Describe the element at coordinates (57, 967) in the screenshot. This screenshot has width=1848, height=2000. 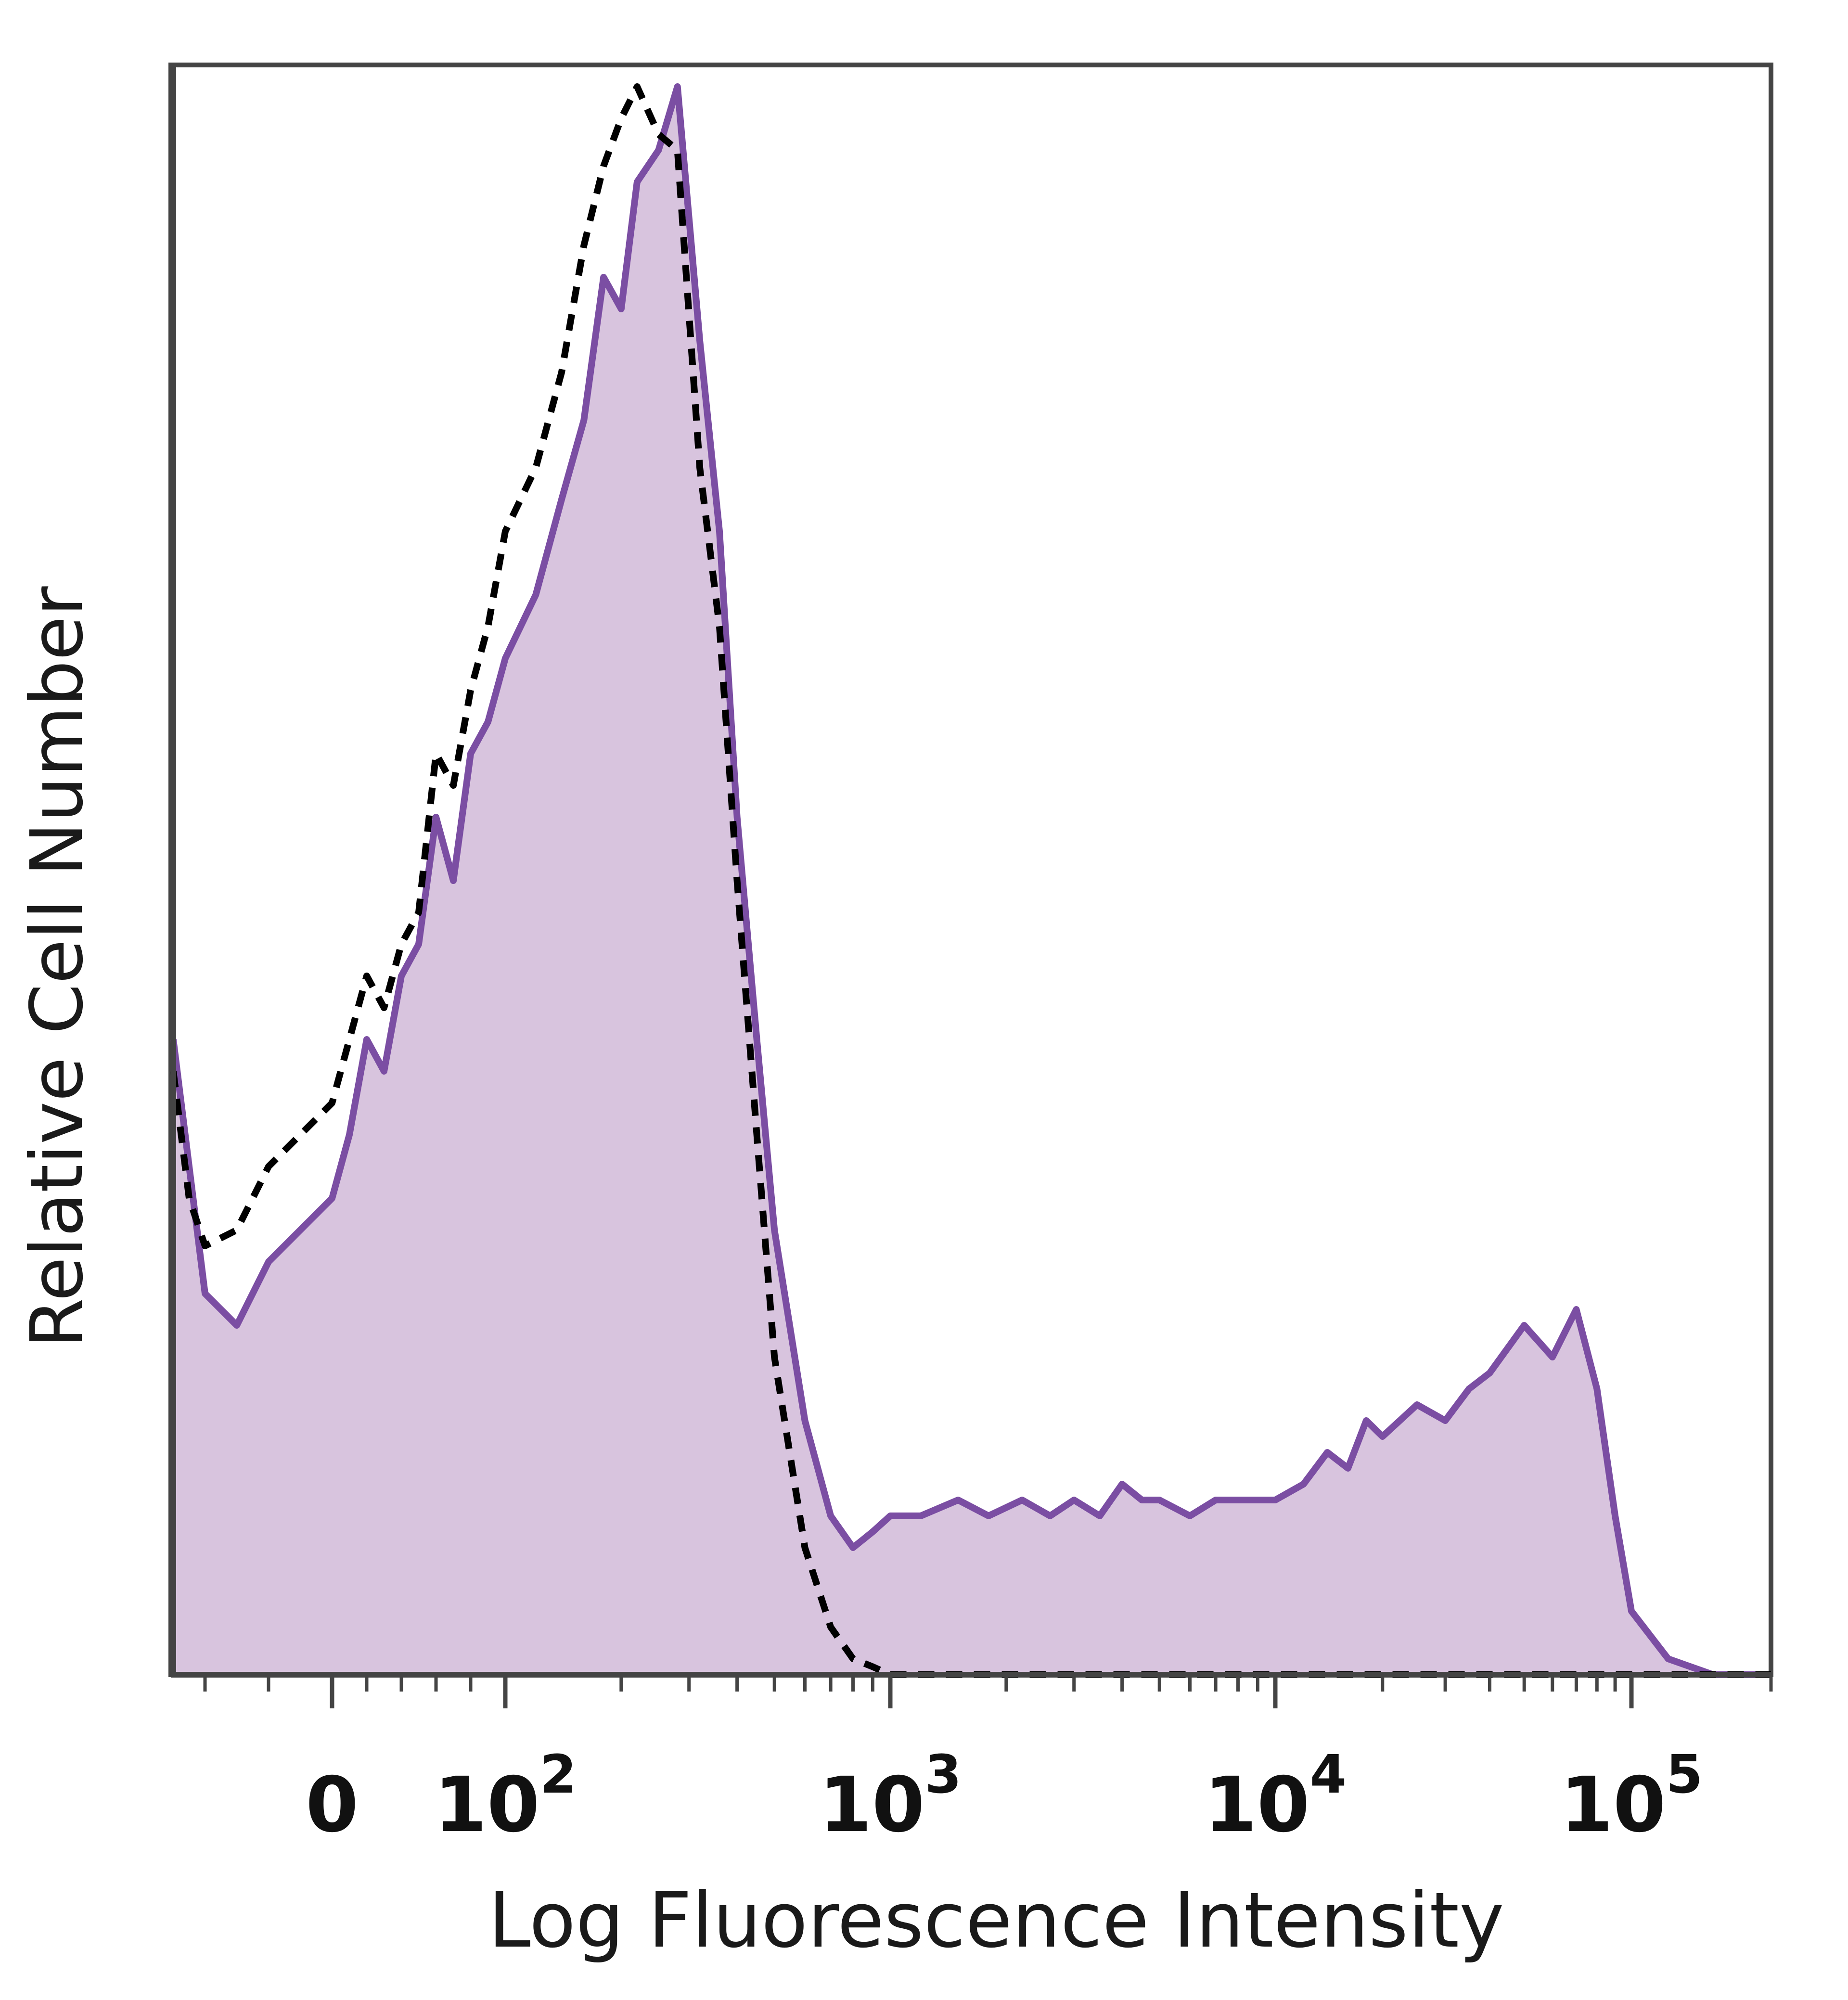
I see `y-axis-label: Relative Cell Number` at that location.